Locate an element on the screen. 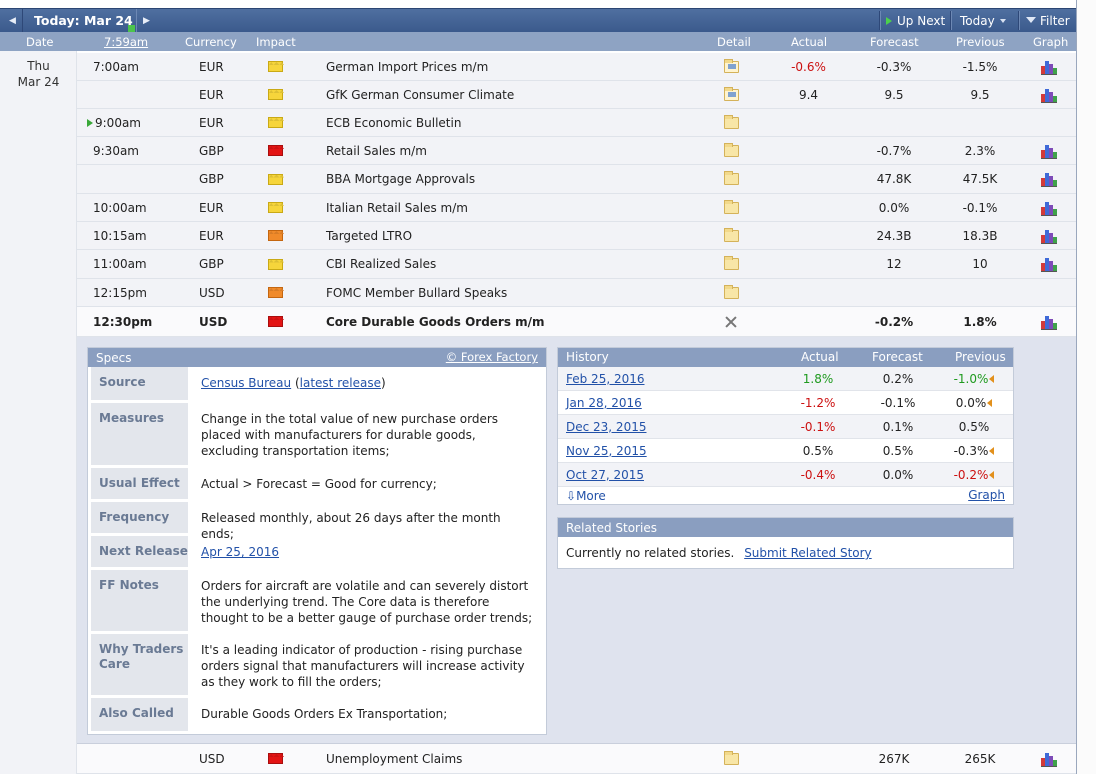 The image size is (1096, 774). history-date-link: Nov 25, 2015 is located at coordinates (606, 450).